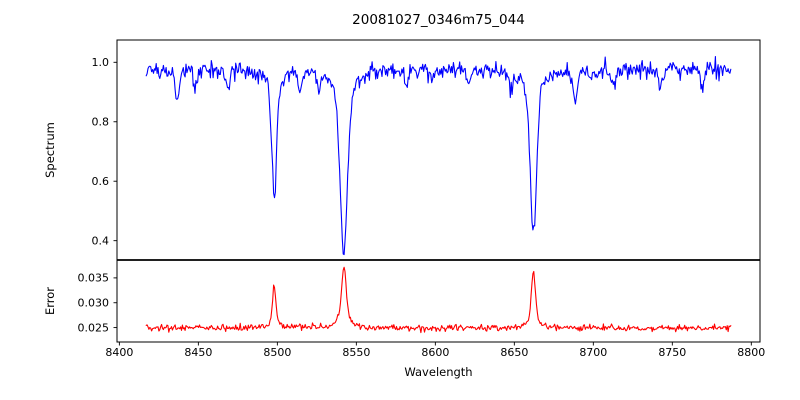 The image size is (800, 400). I want to click on wavelength-x-axis-label: Wavelength, so click(438, 372).